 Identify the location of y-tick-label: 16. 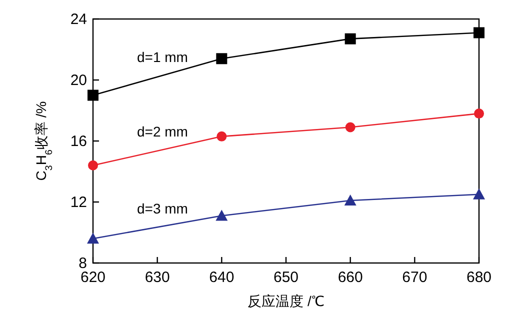
(78, 141).